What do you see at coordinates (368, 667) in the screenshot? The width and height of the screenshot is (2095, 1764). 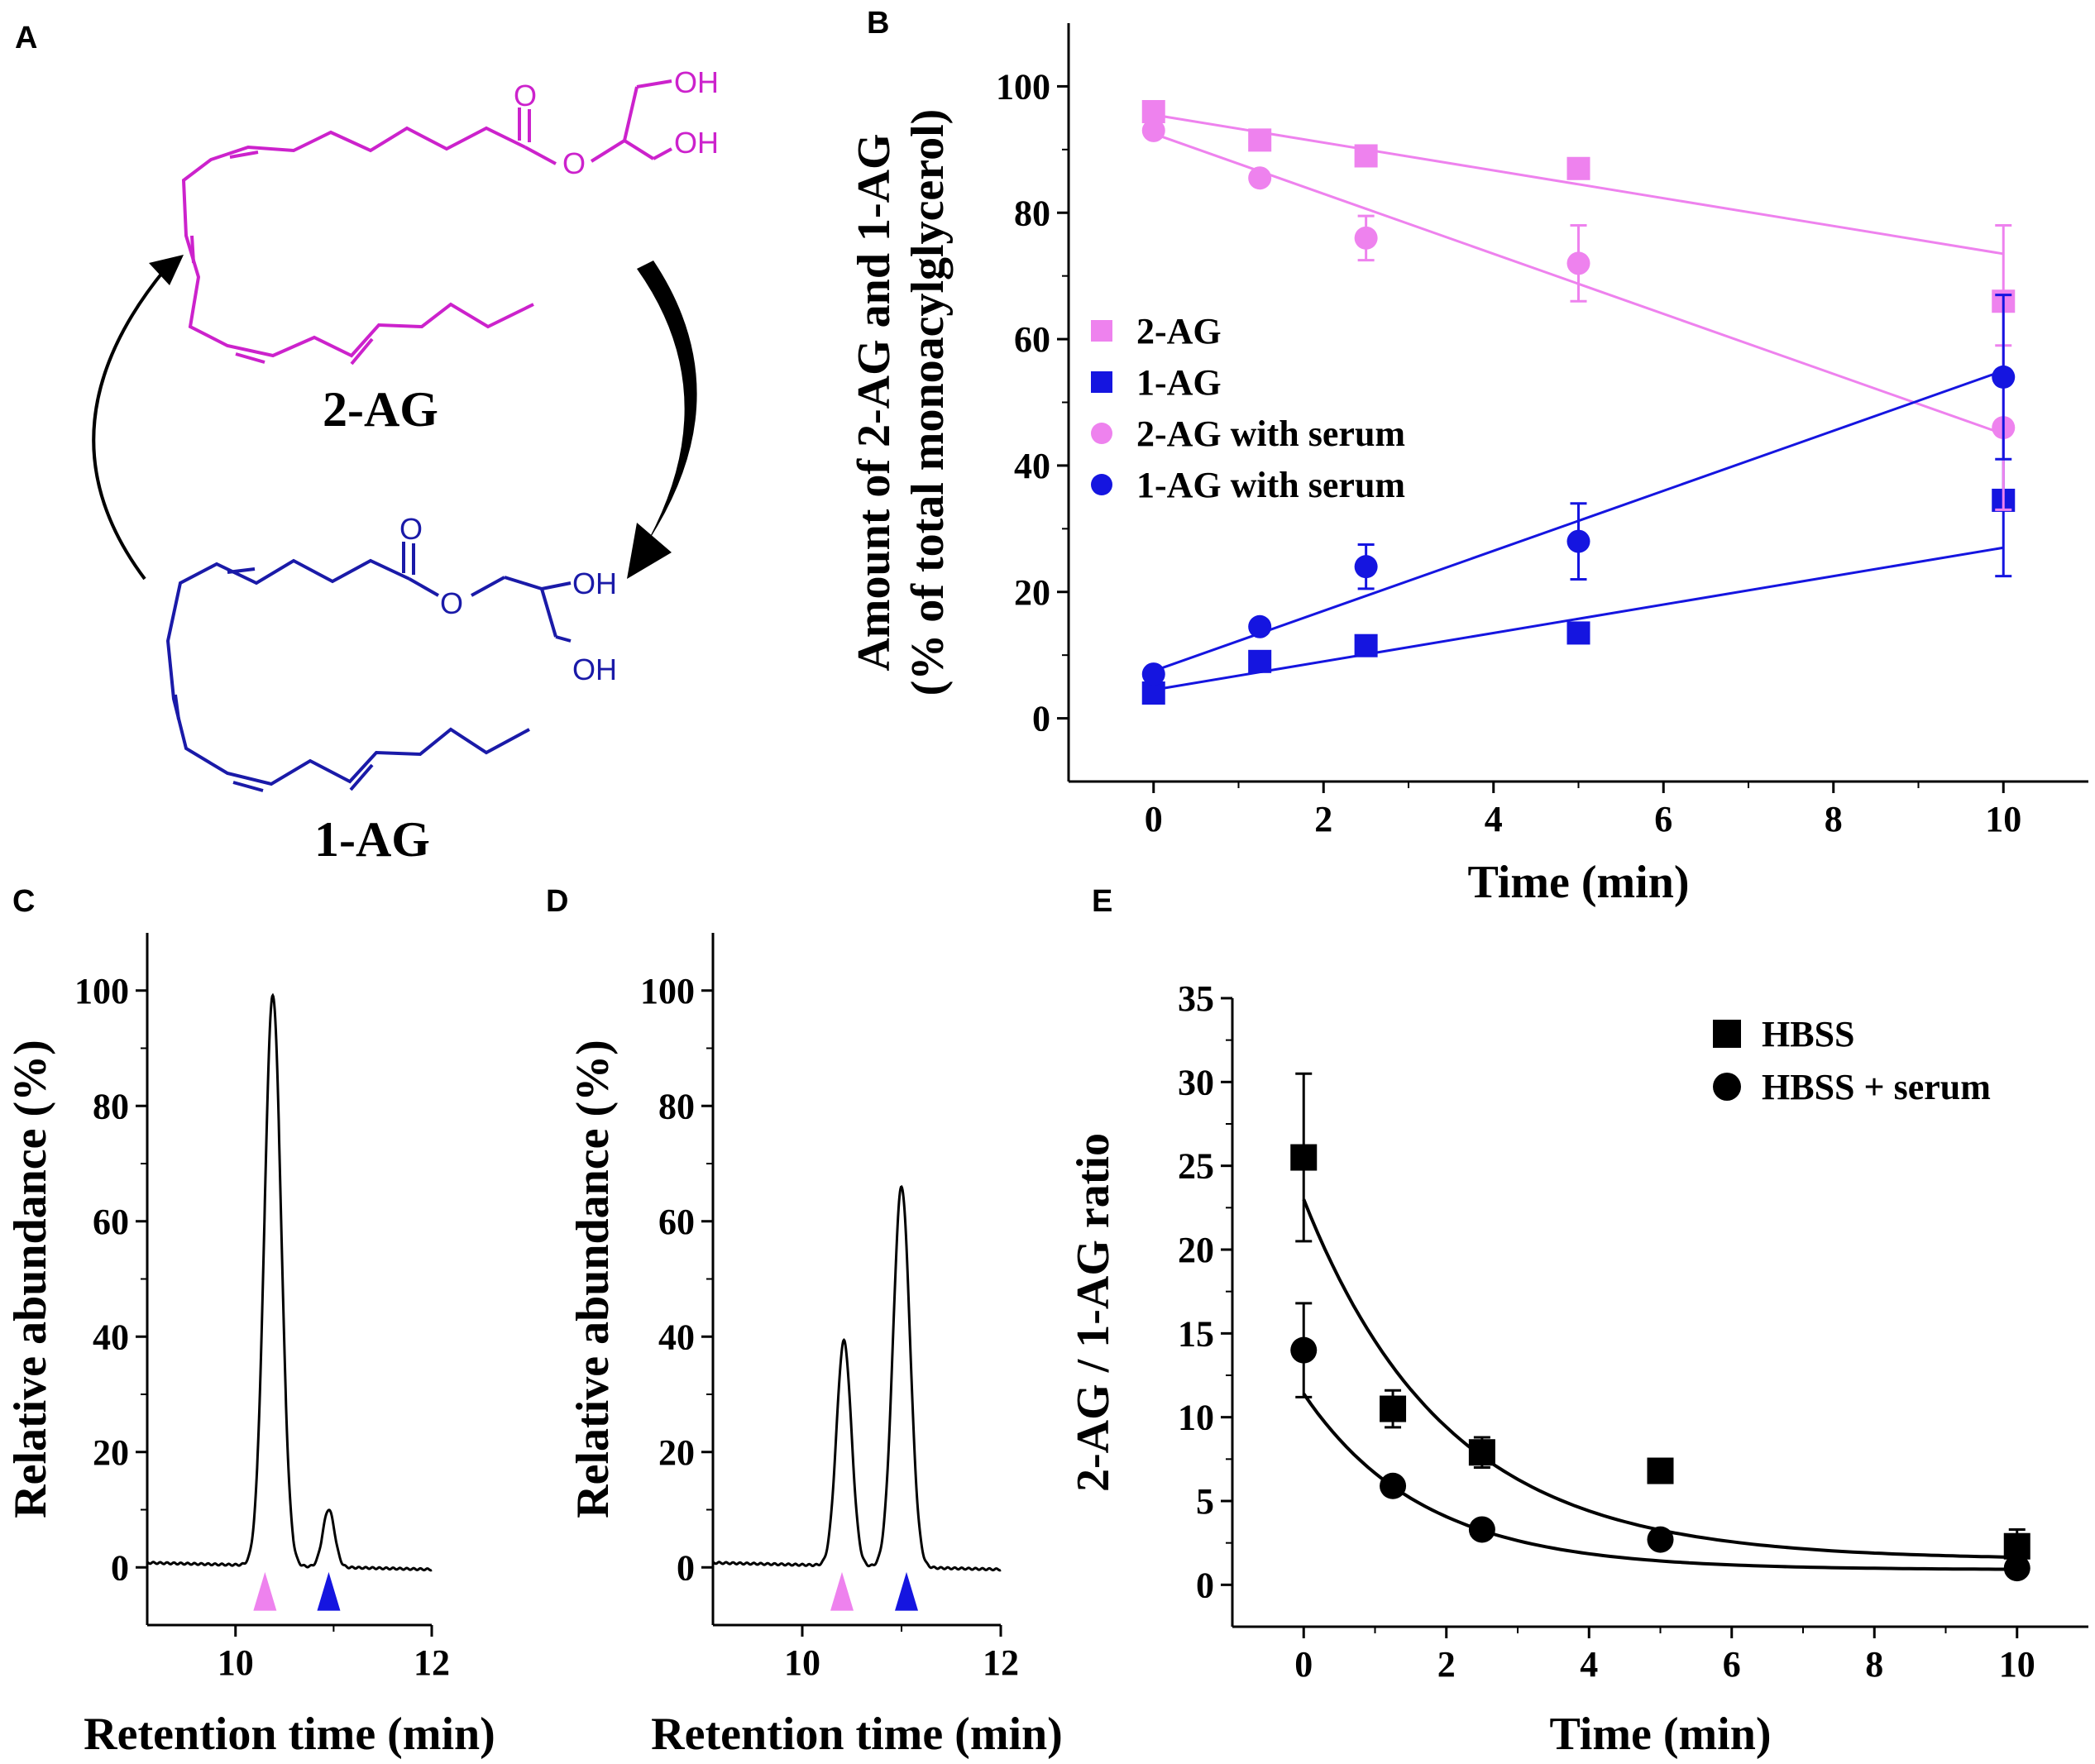 I see `molecule-1ag-structure` at bounding box center [368, 667].